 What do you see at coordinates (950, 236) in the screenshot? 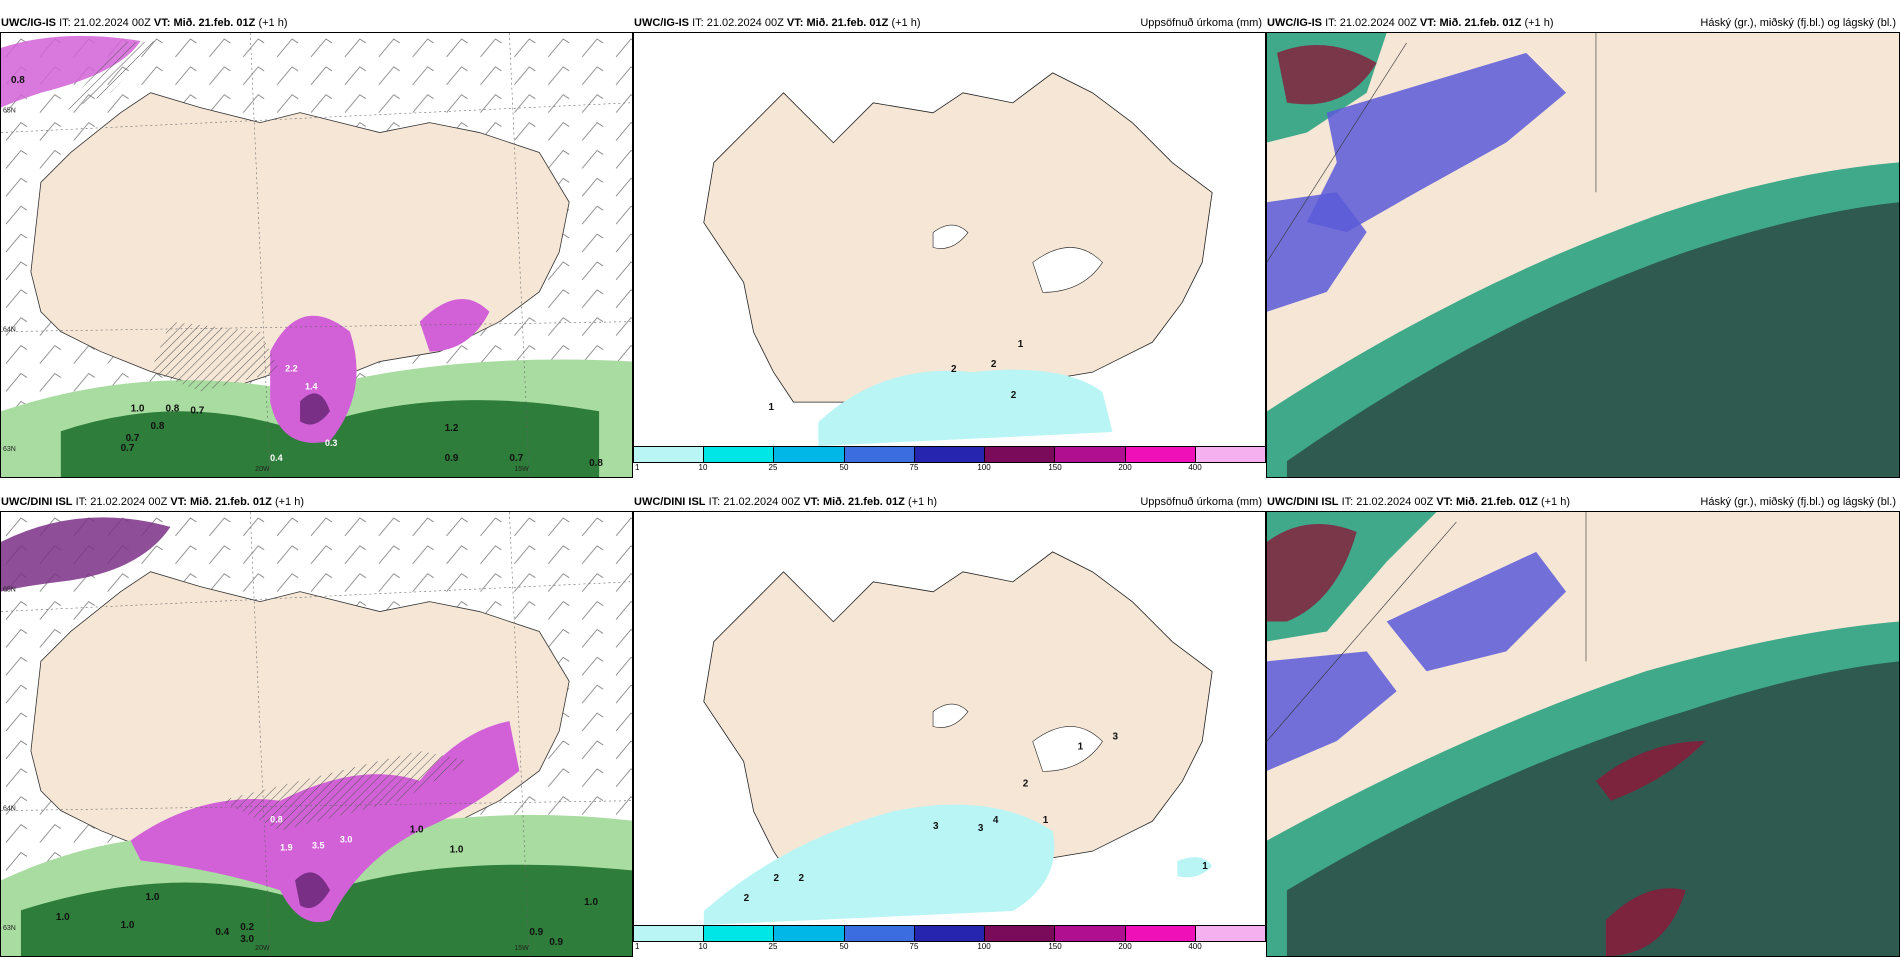
I see `glacier` at bounding box center [950, 236].